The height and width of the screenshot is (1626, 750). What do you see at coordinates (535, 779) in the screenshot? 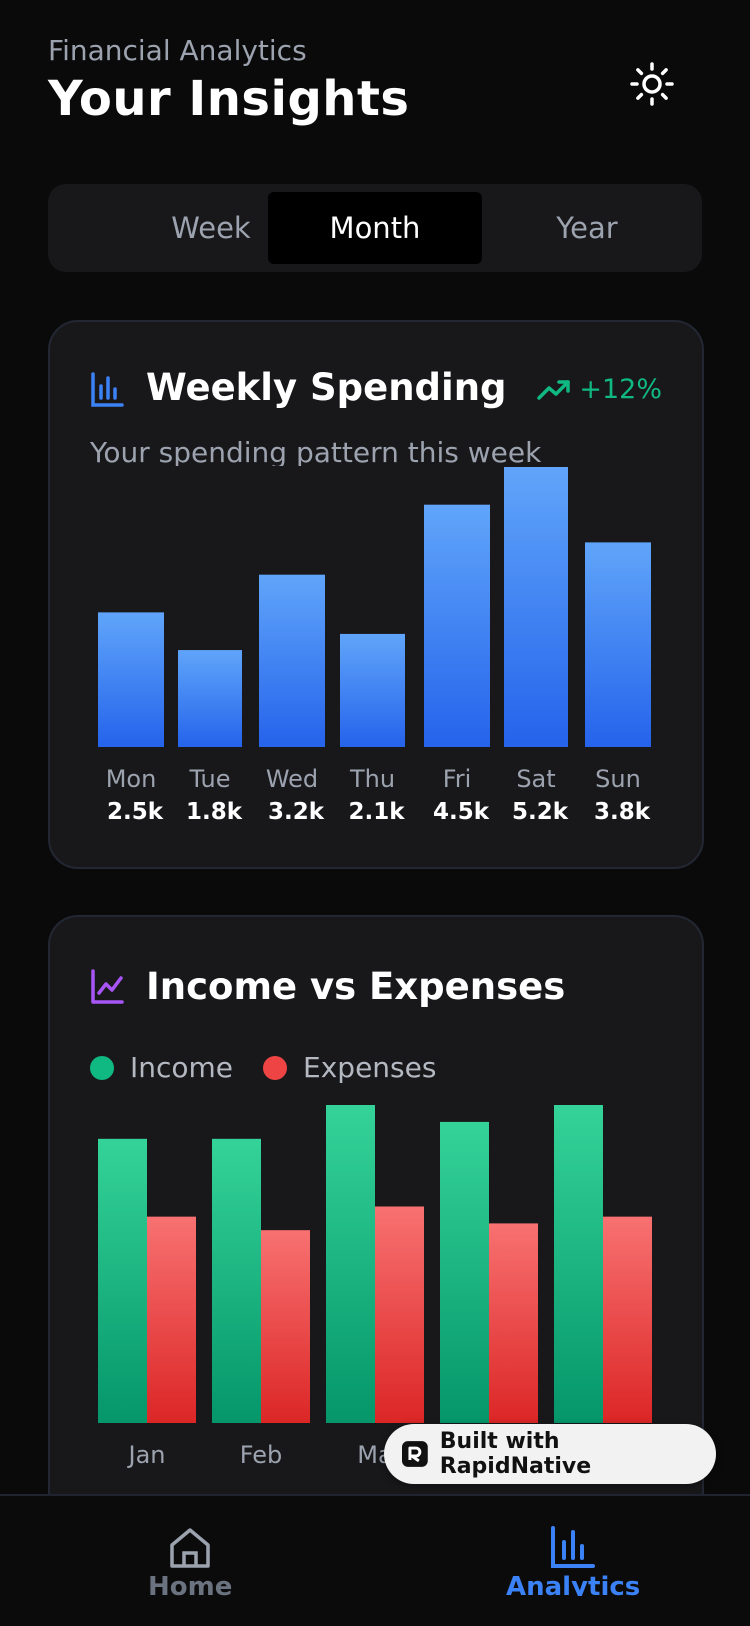
I see `weekly-day-label: Sat` at bounding box center [535, 779].